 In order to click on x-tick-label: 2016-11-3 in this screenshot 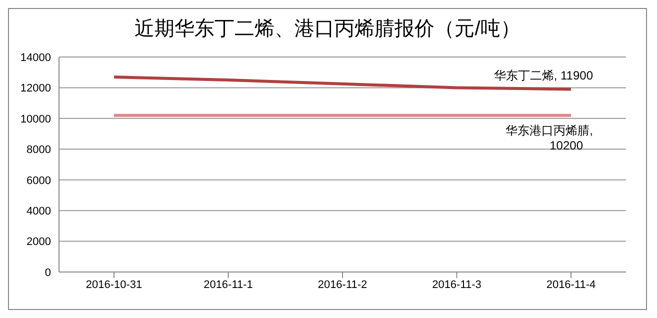, I will do `click(457, 284)`.